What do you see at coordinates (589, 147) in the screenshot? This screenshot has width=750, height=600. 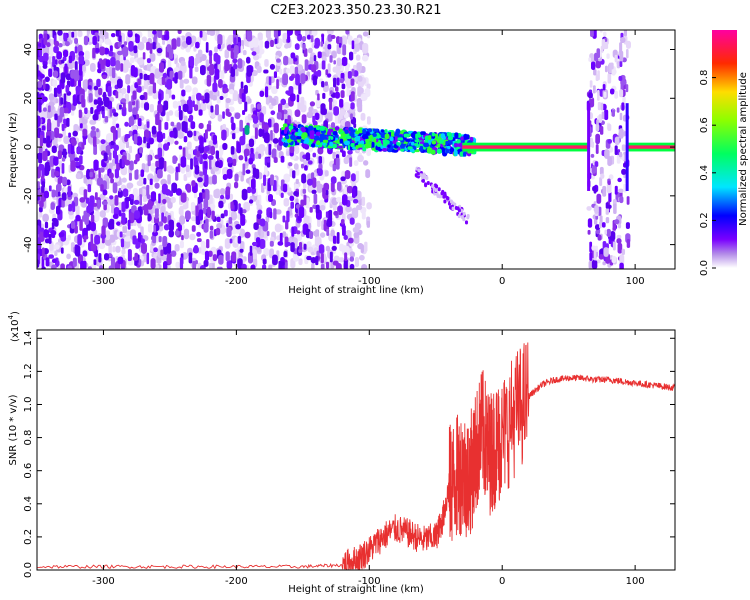 I see `gap-edge-spike` at bounding box center [589, 147].